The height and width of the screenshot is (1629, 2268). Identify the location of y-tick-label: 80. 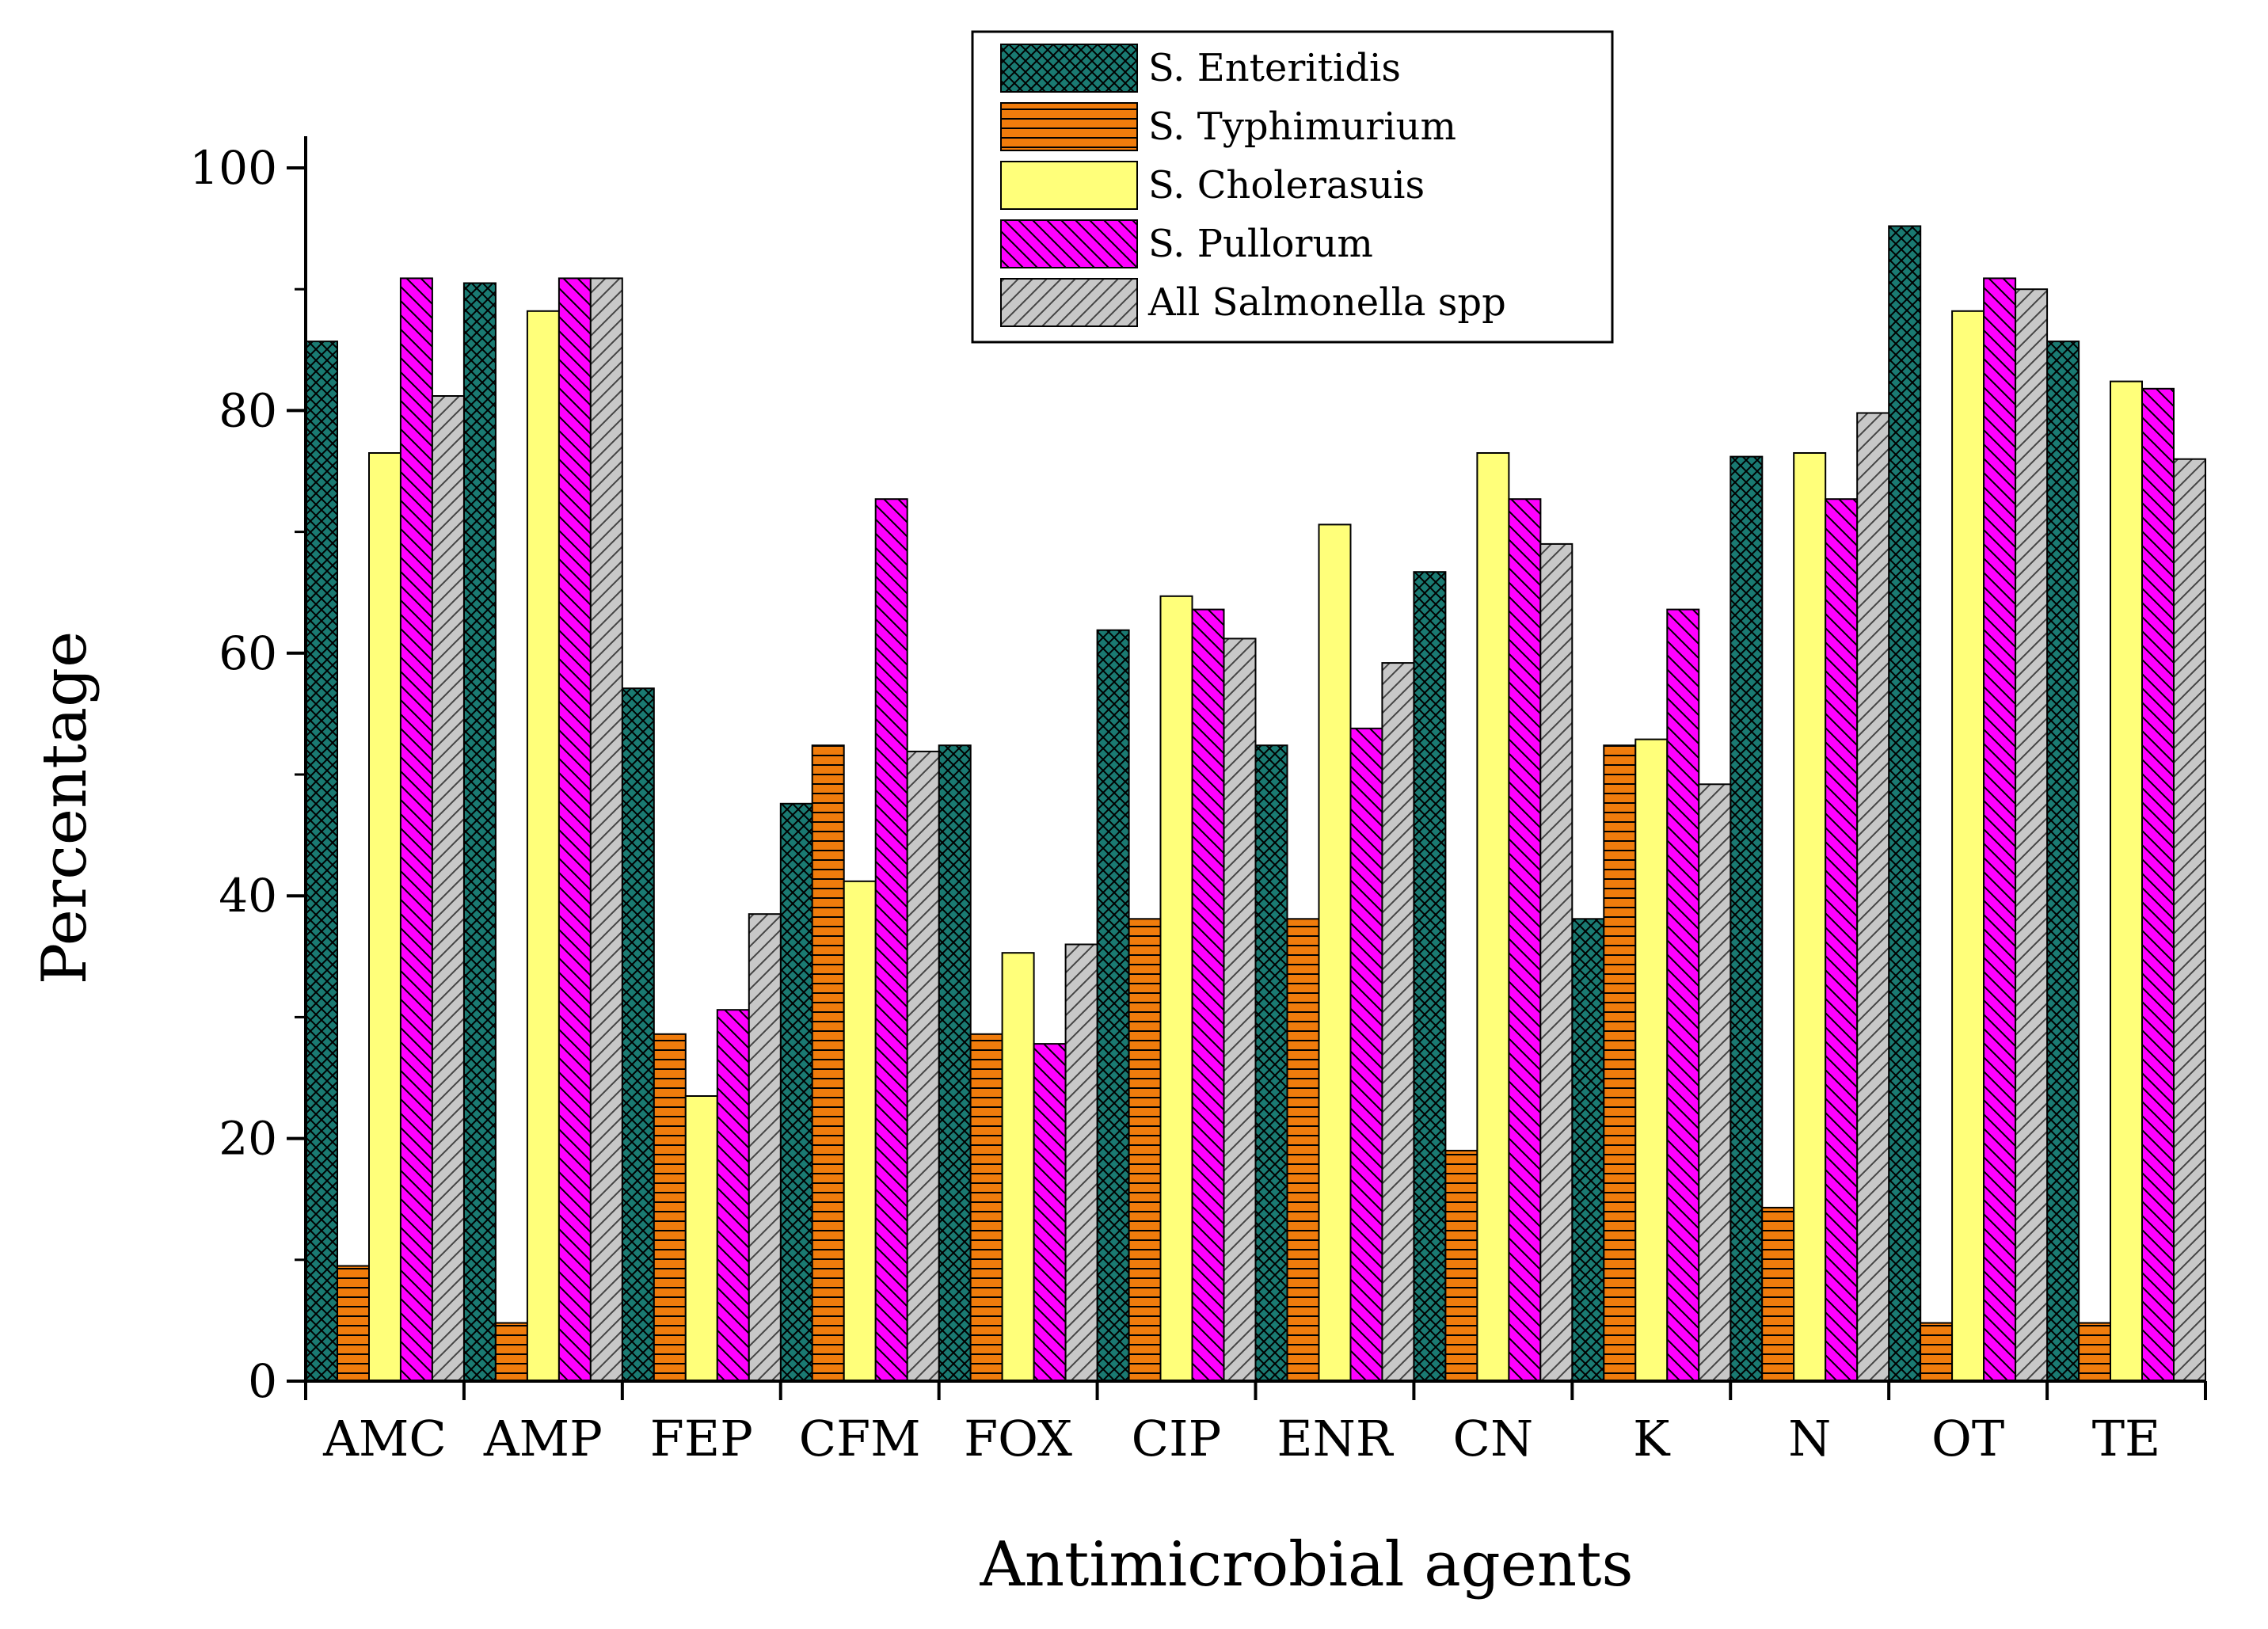
(248, 410).